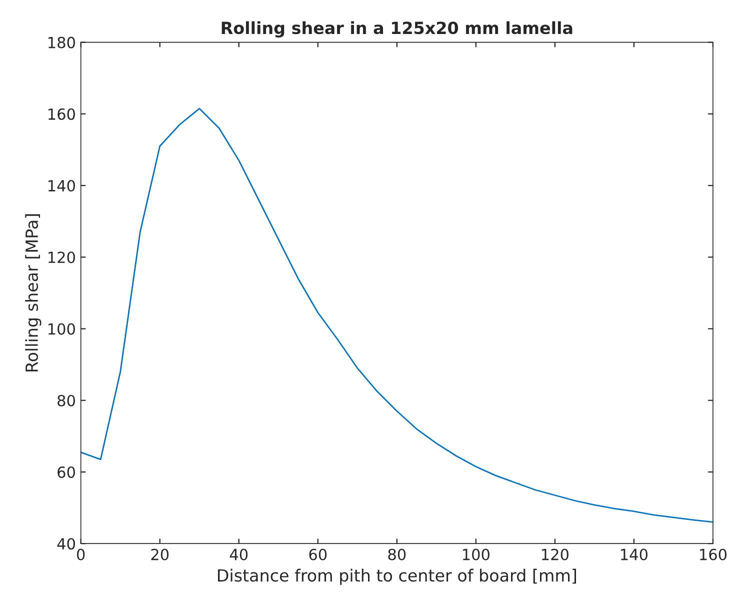  I want to click on y-tick-label: 120, so click(61, 258).